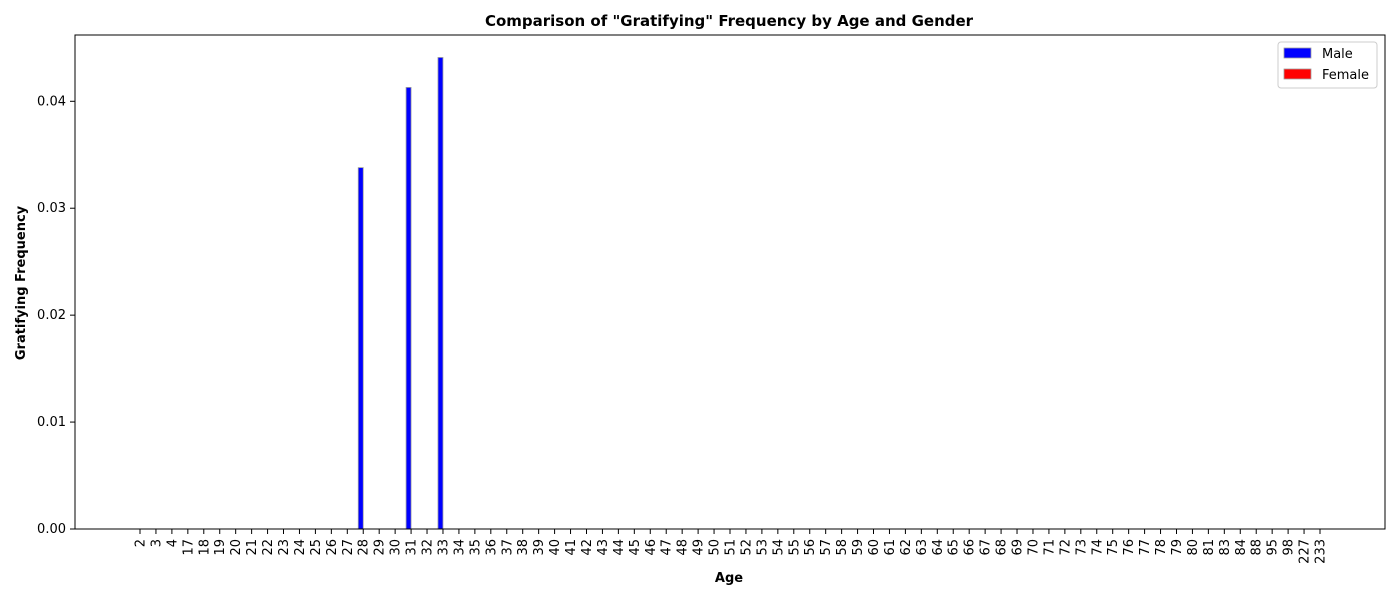 This screenshot has height=604, width=1400. Describe the element at coordinates (699, 547) in the screenshot. I see `x-tick-label: 49` at that location.